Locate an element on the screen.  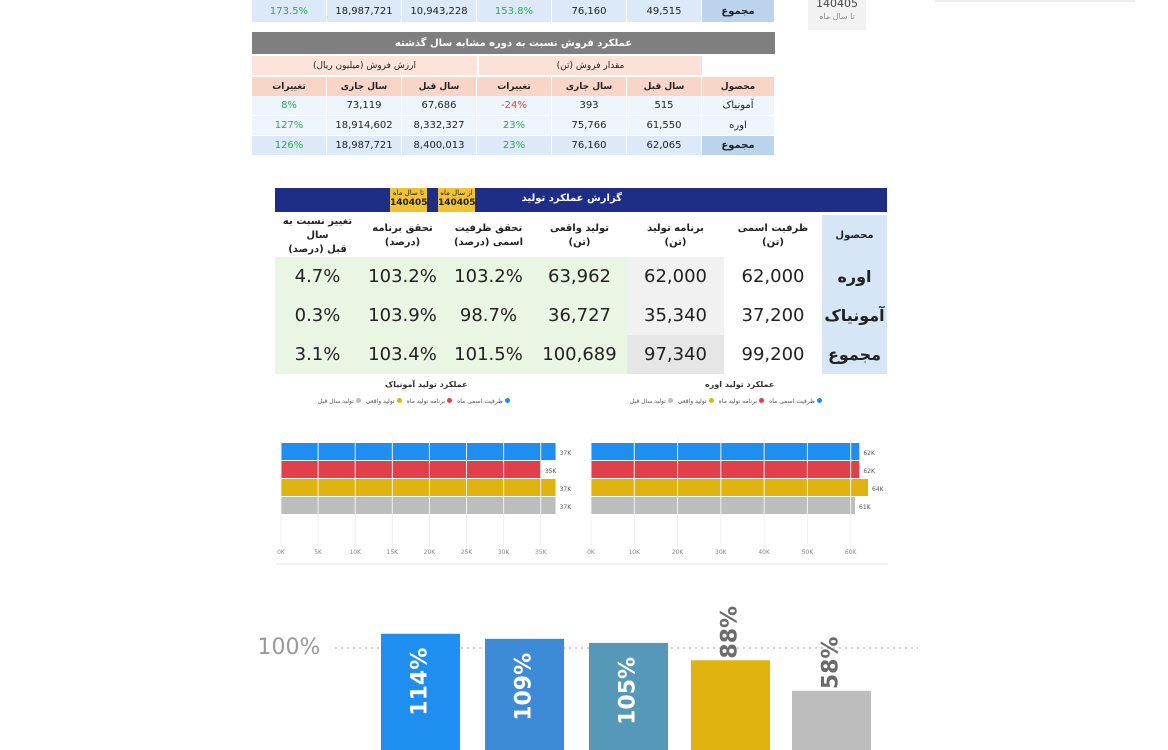
cell-actual: 63,962 is located at coordinates (579, 276).